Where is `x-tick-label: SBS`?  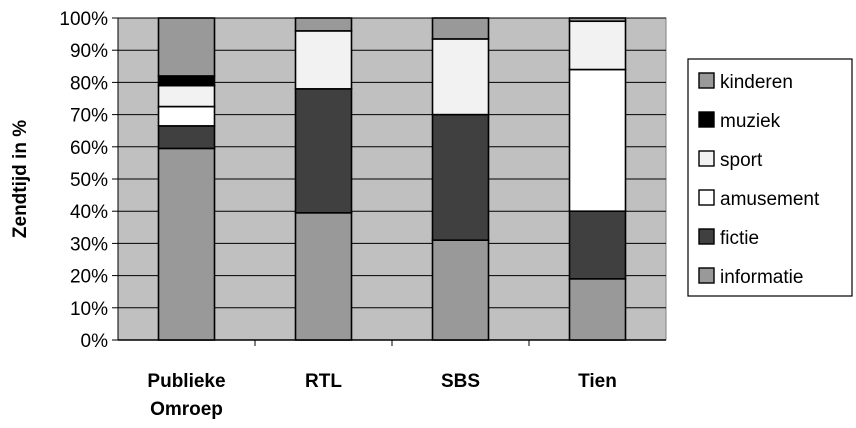 x-tick-label: SBS is located at coordinates (460, 381).